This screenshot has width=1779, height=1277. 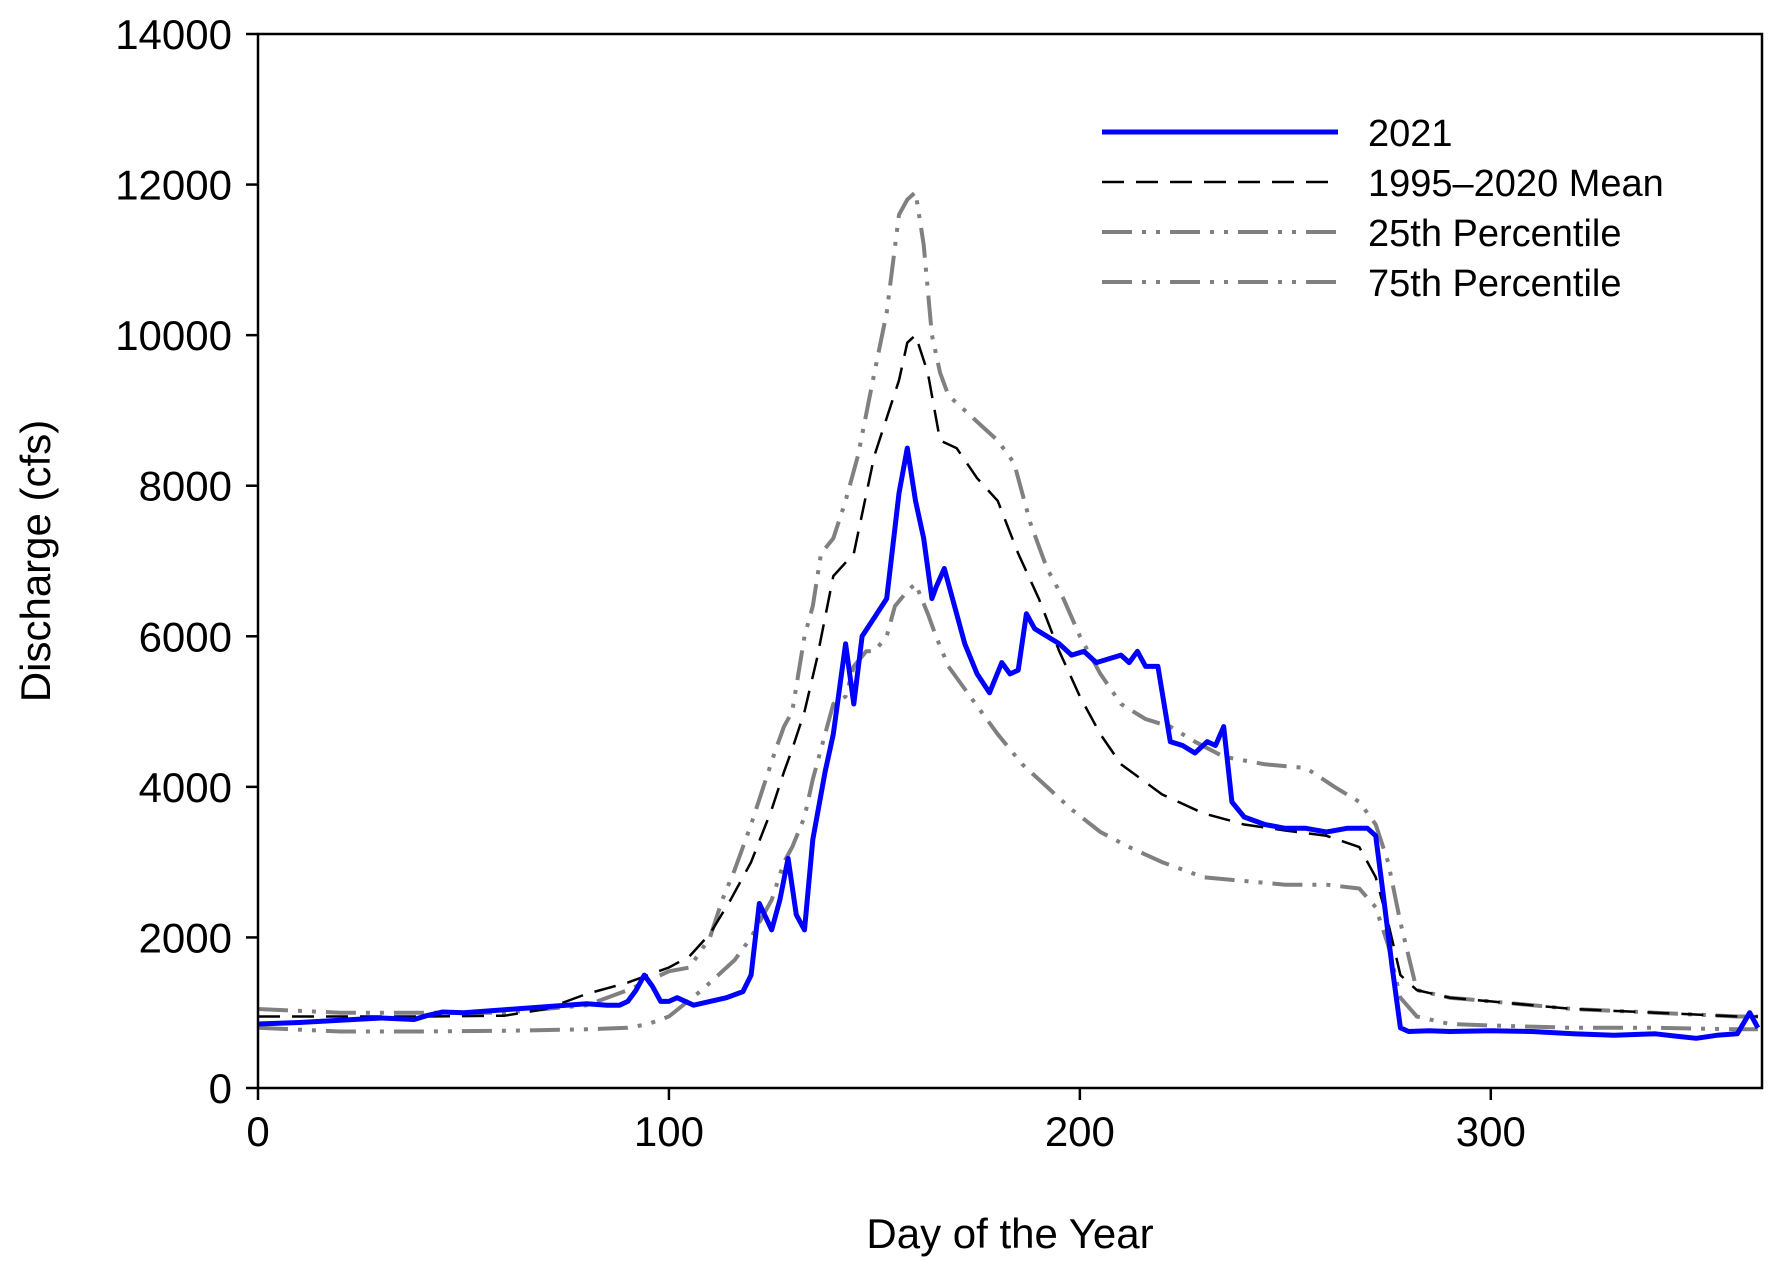 I want to click on y-tick-label: 2000, so click(x=185, y=937).